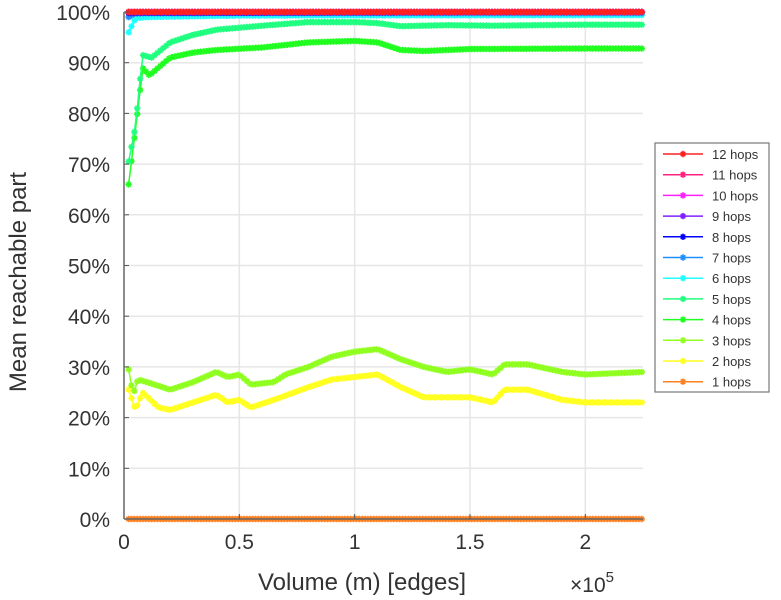 This screenshot has height=600, width=781. What do you see at coordinates (732, 237) in the screenshot?
I see `legend-label: 8 hops` at bounding box center [732, 237].